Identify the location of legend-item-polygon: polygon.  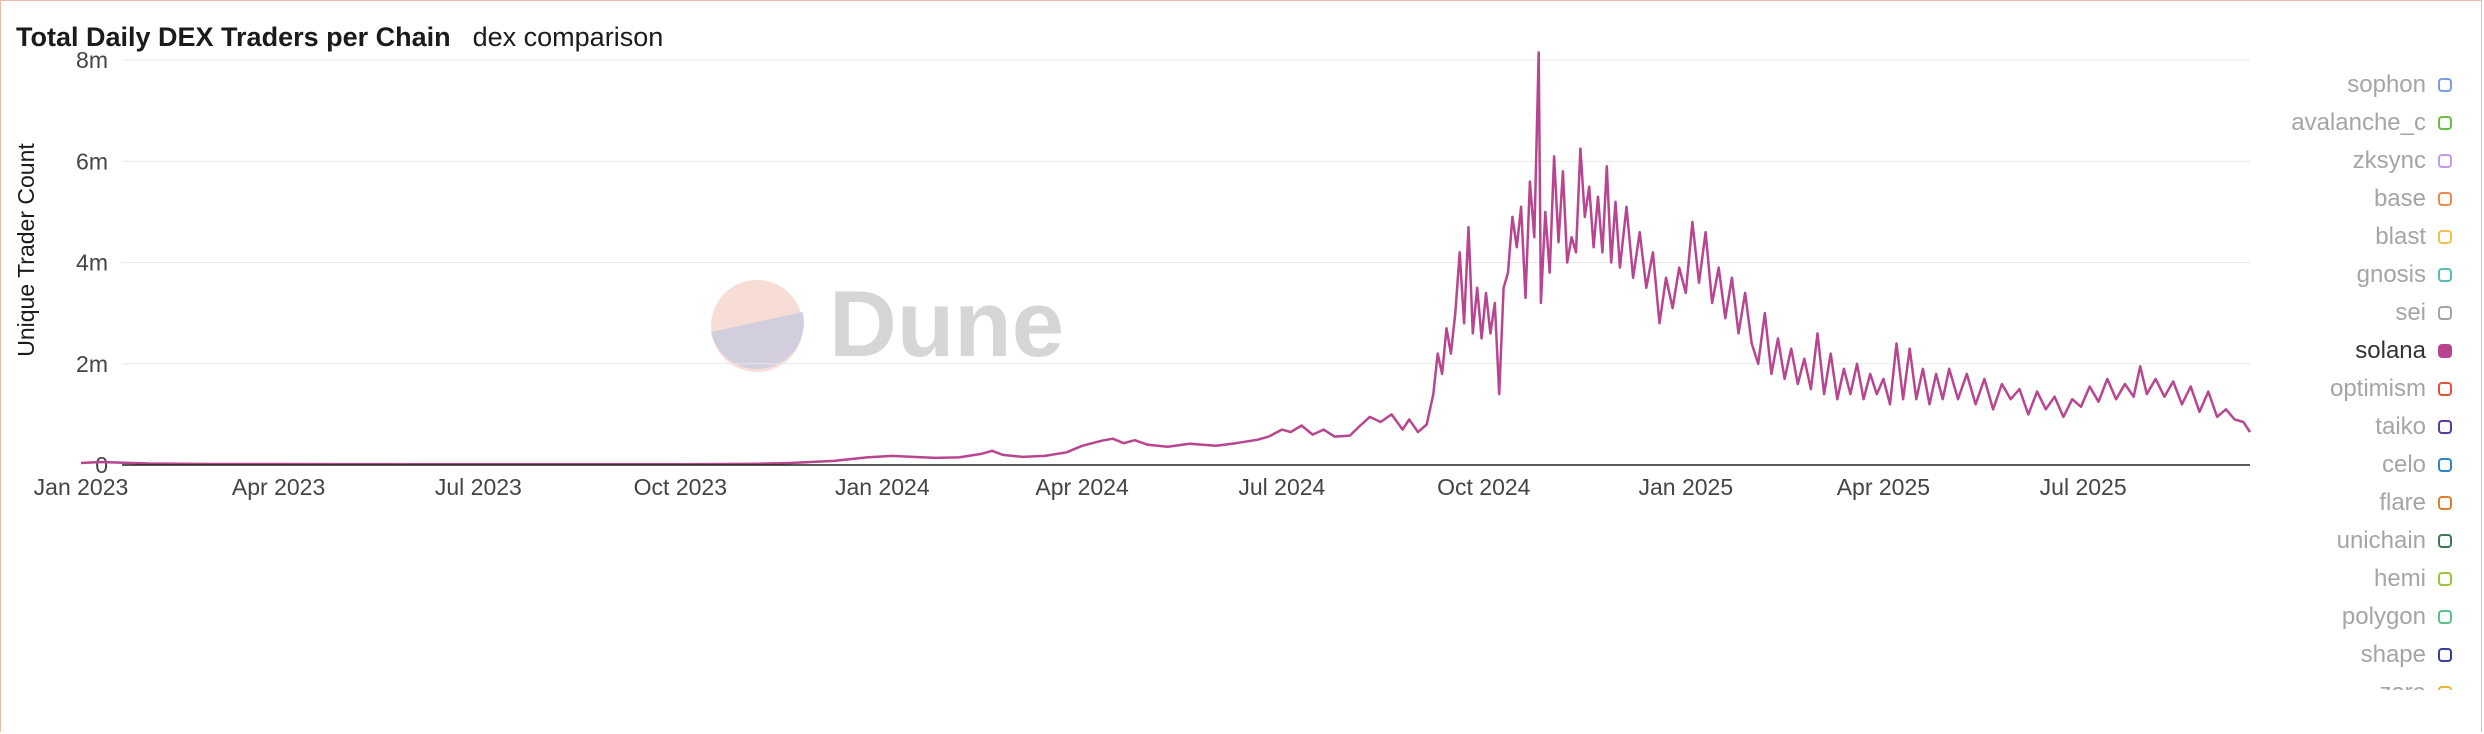
(2302, 617).